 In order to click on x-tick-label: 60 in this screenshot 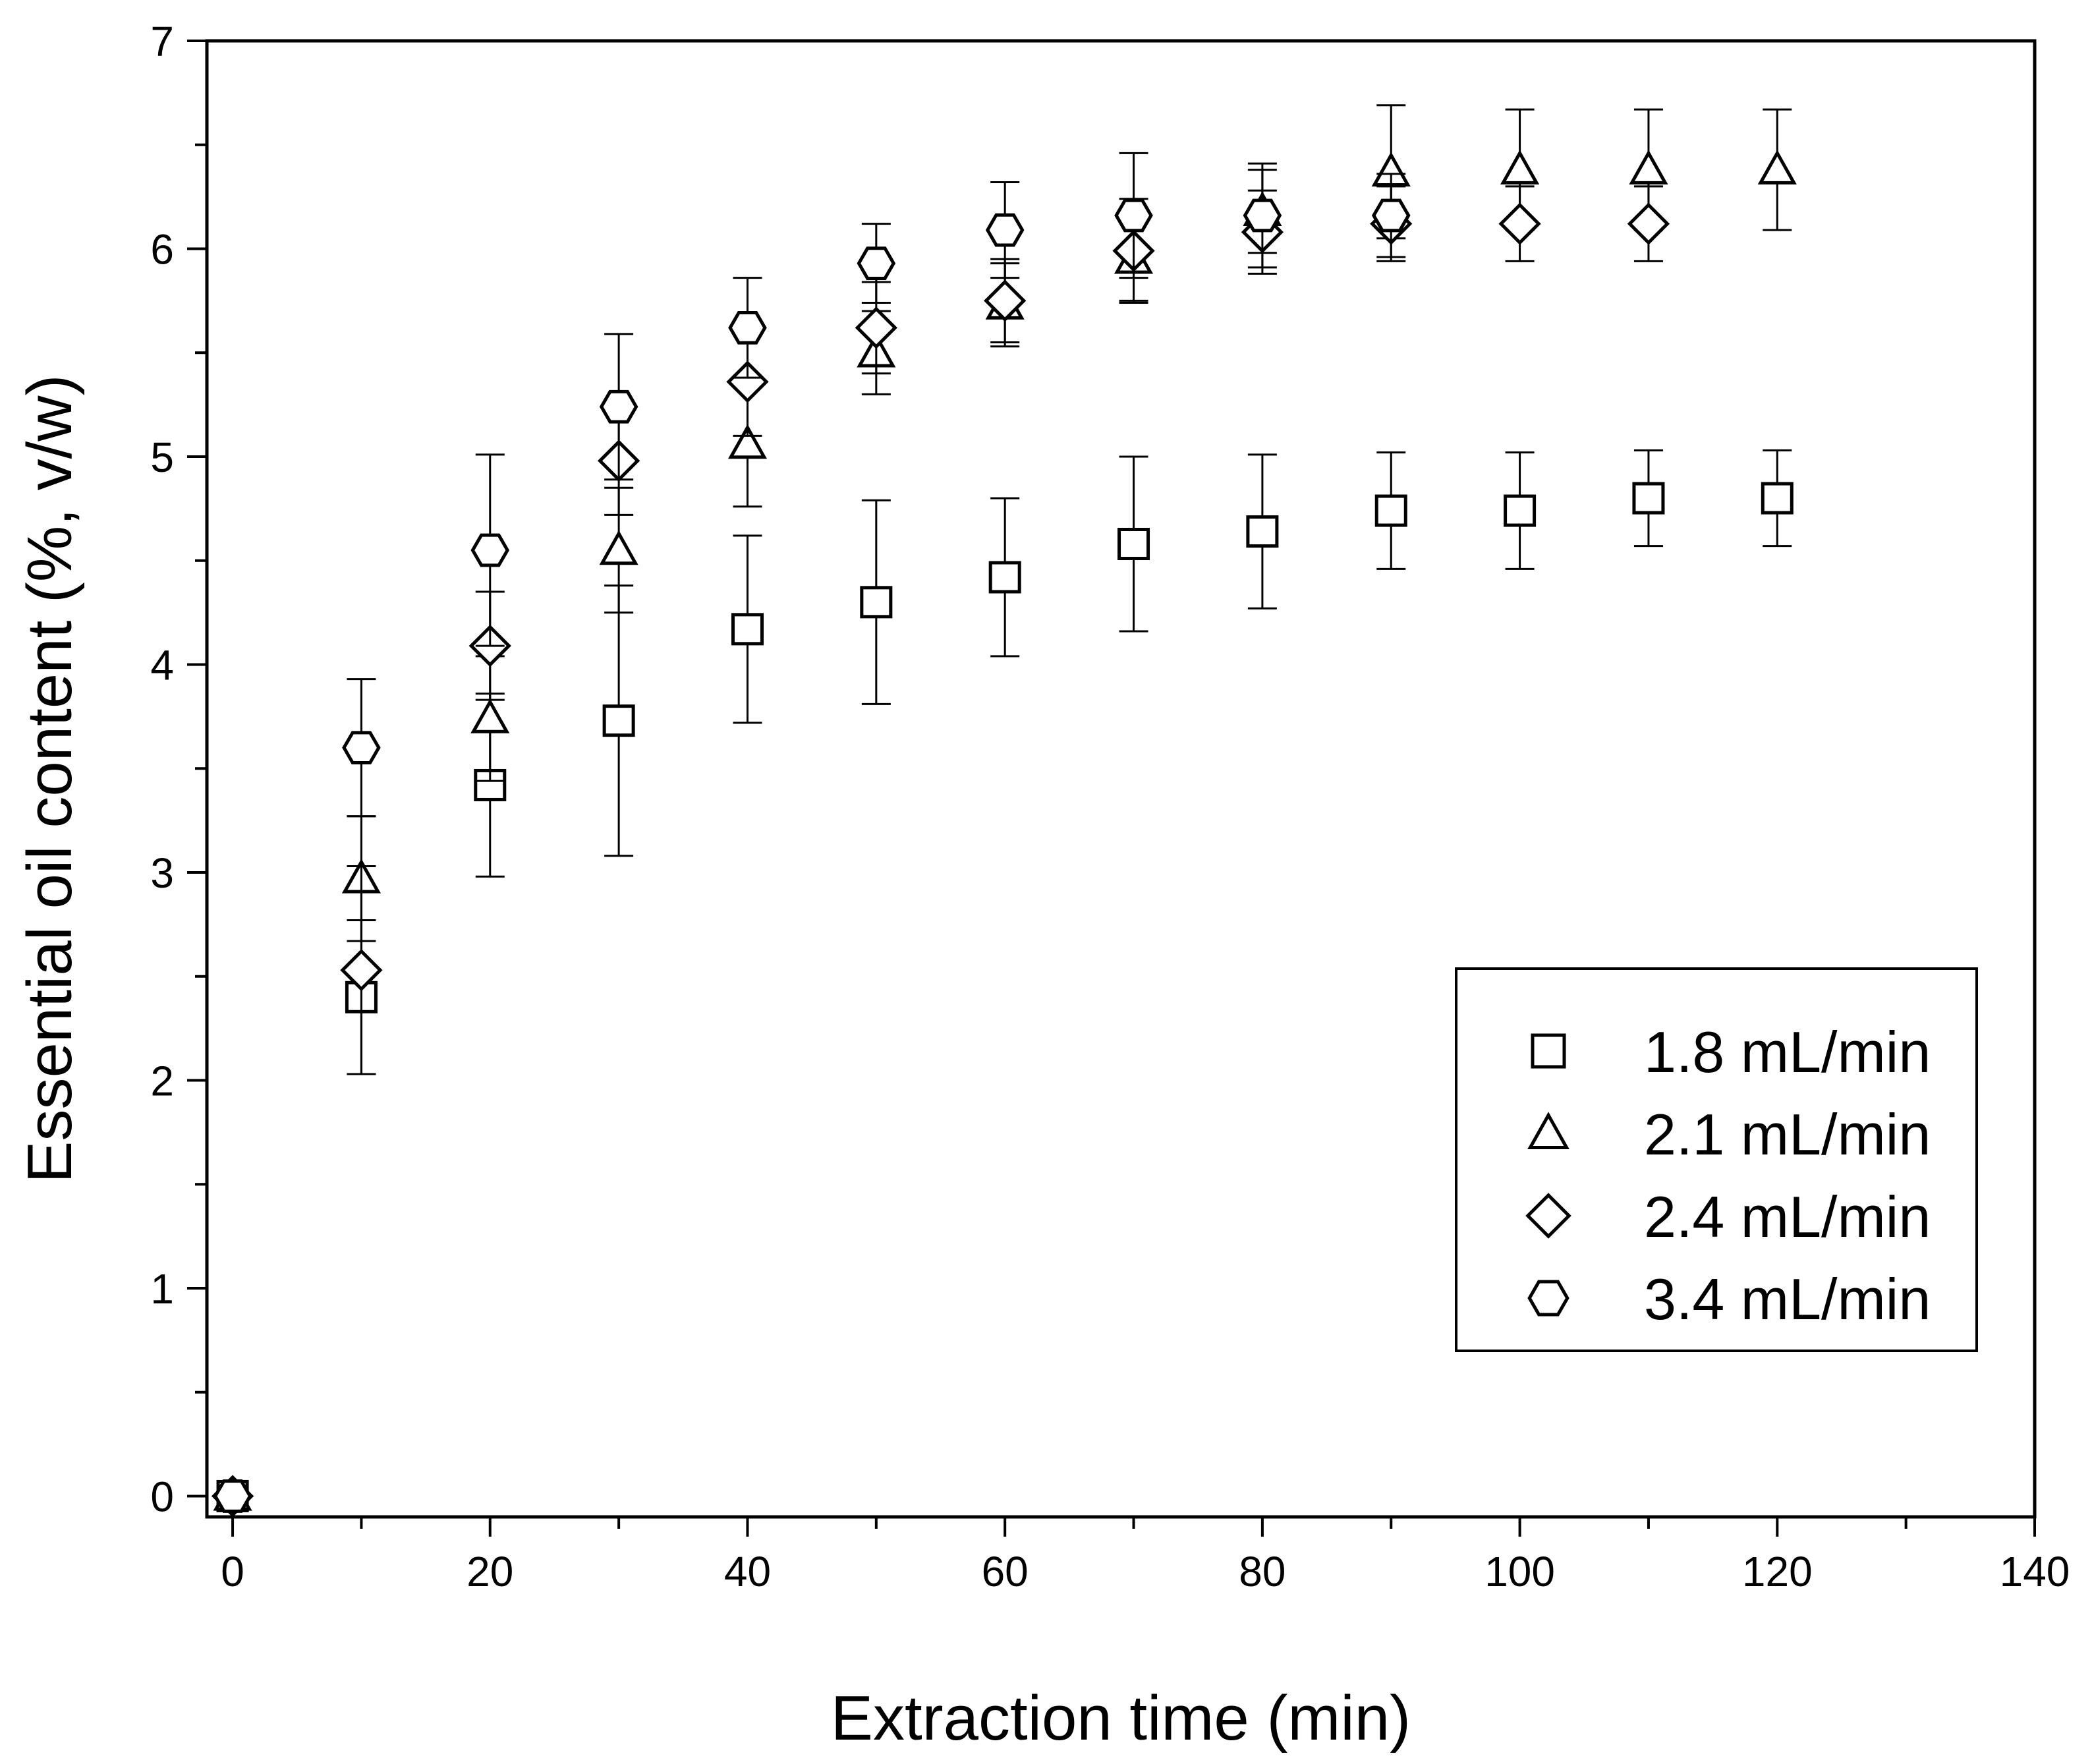, I will do `click(1005, 1572)`.